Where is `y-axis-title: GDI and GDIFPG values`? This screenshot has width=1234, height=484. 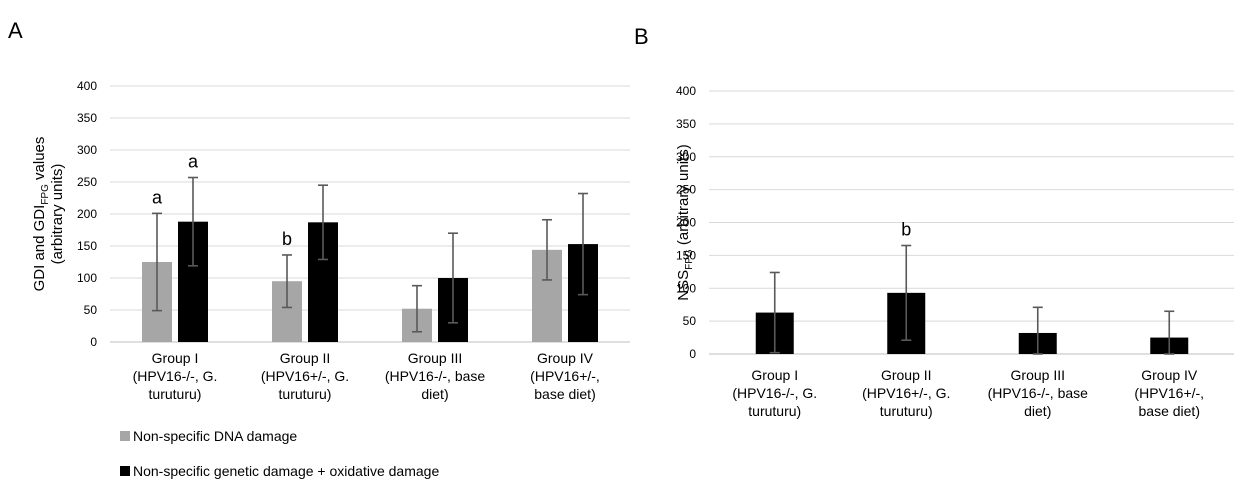 y-axis-title: GDI and GDIFPG values is located at coordinates (41, 214).